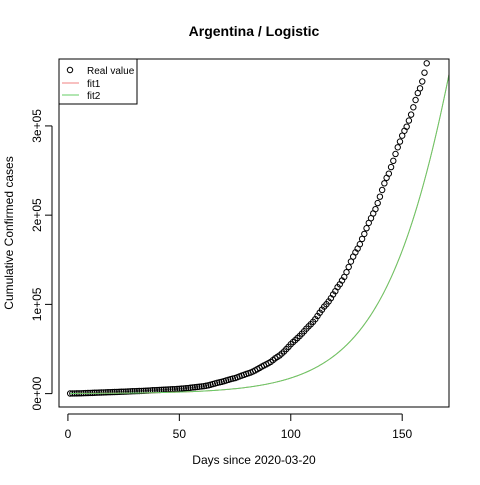 This screenshot has height=485, width=480. I want to click on y-axis-label: Cumulative Confirmed cases, so click(9, 232).